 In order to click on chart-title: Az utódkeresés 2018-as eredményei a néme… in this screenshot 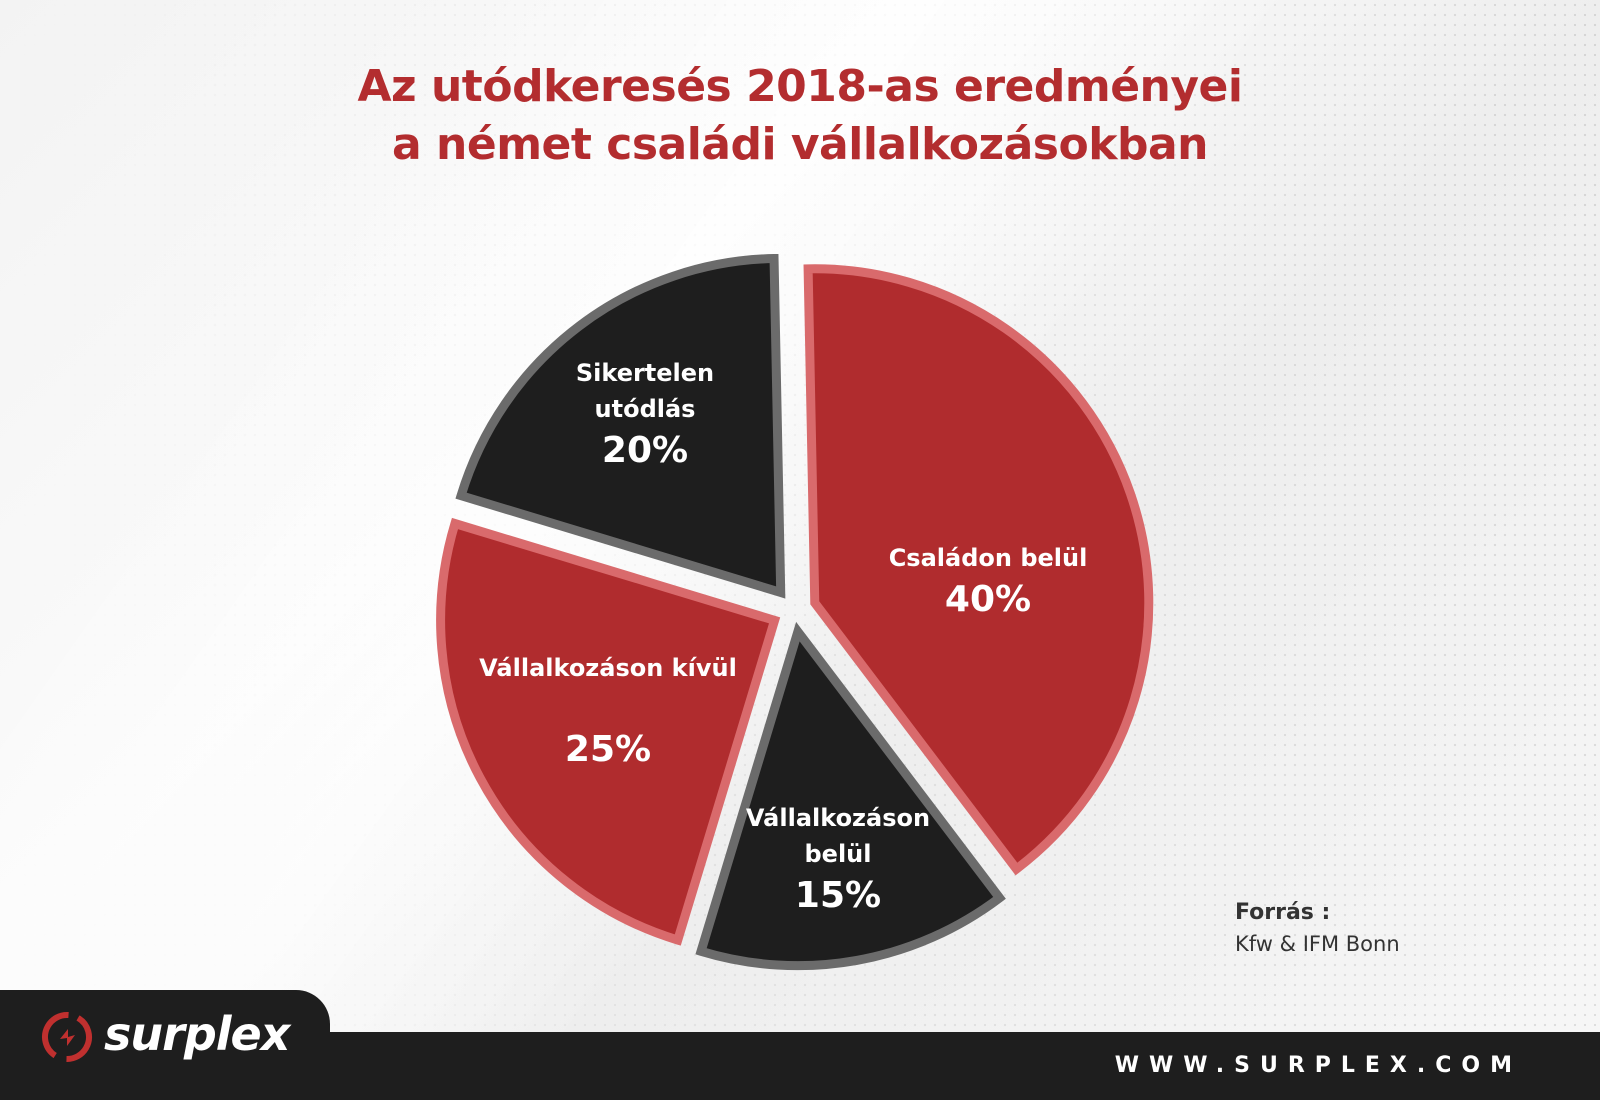, I will do `click(800, 116)`.